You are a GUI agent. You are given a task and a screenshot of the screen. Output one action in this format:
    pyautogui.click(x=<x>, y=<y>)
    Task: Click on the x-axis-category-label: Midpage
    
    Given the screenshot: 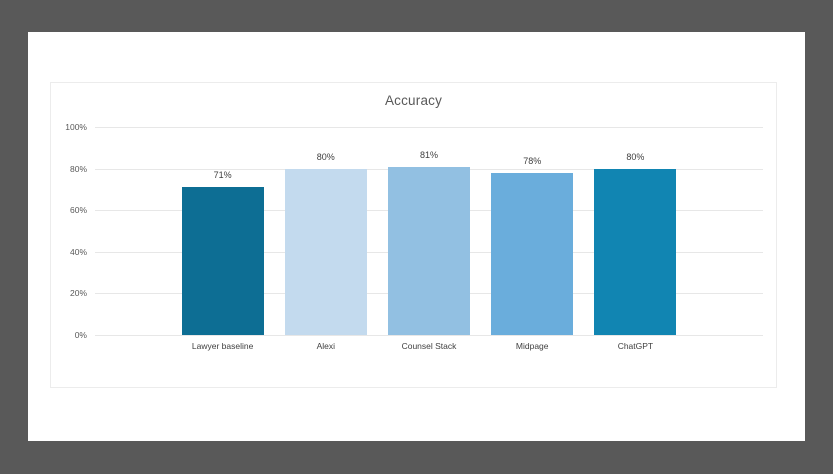 What is the action you would take?
    pyautogui.click(x=532, y=346)
    